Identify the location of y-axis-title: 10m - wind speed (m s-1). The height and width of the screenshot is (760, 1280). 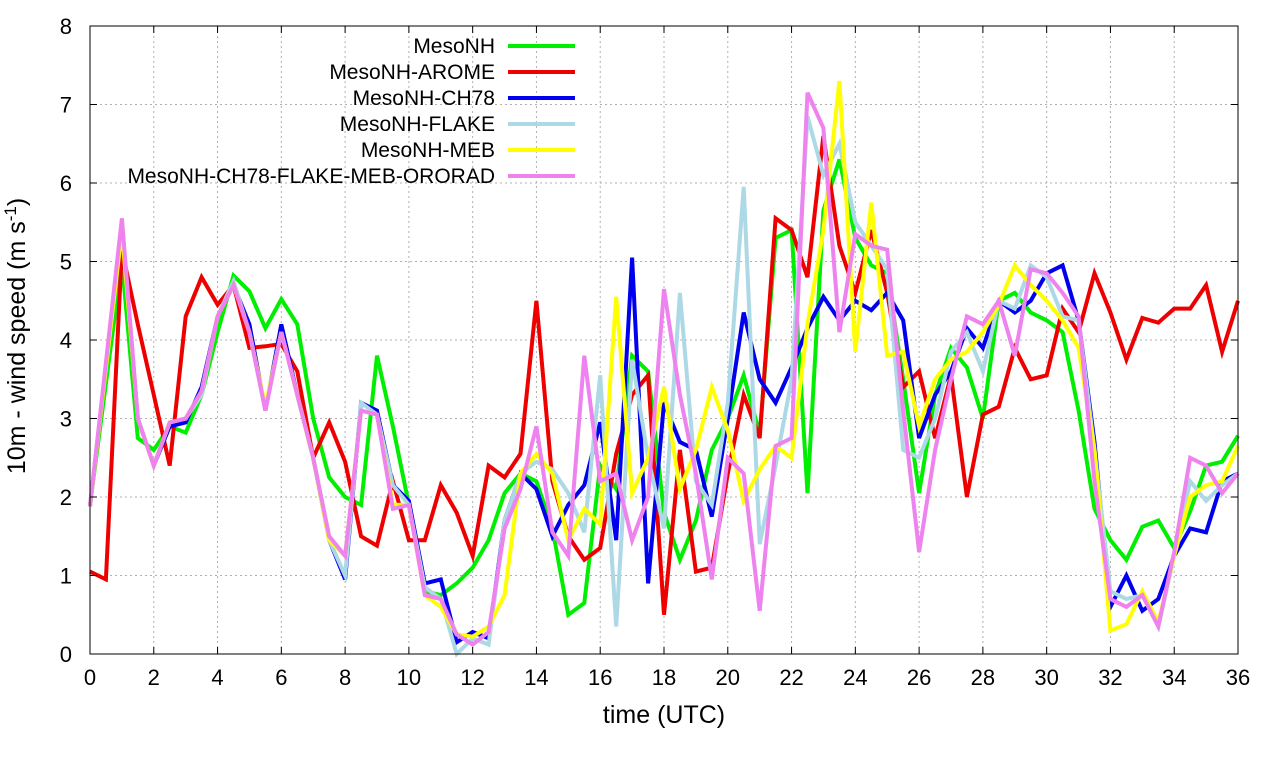
(16, 336).